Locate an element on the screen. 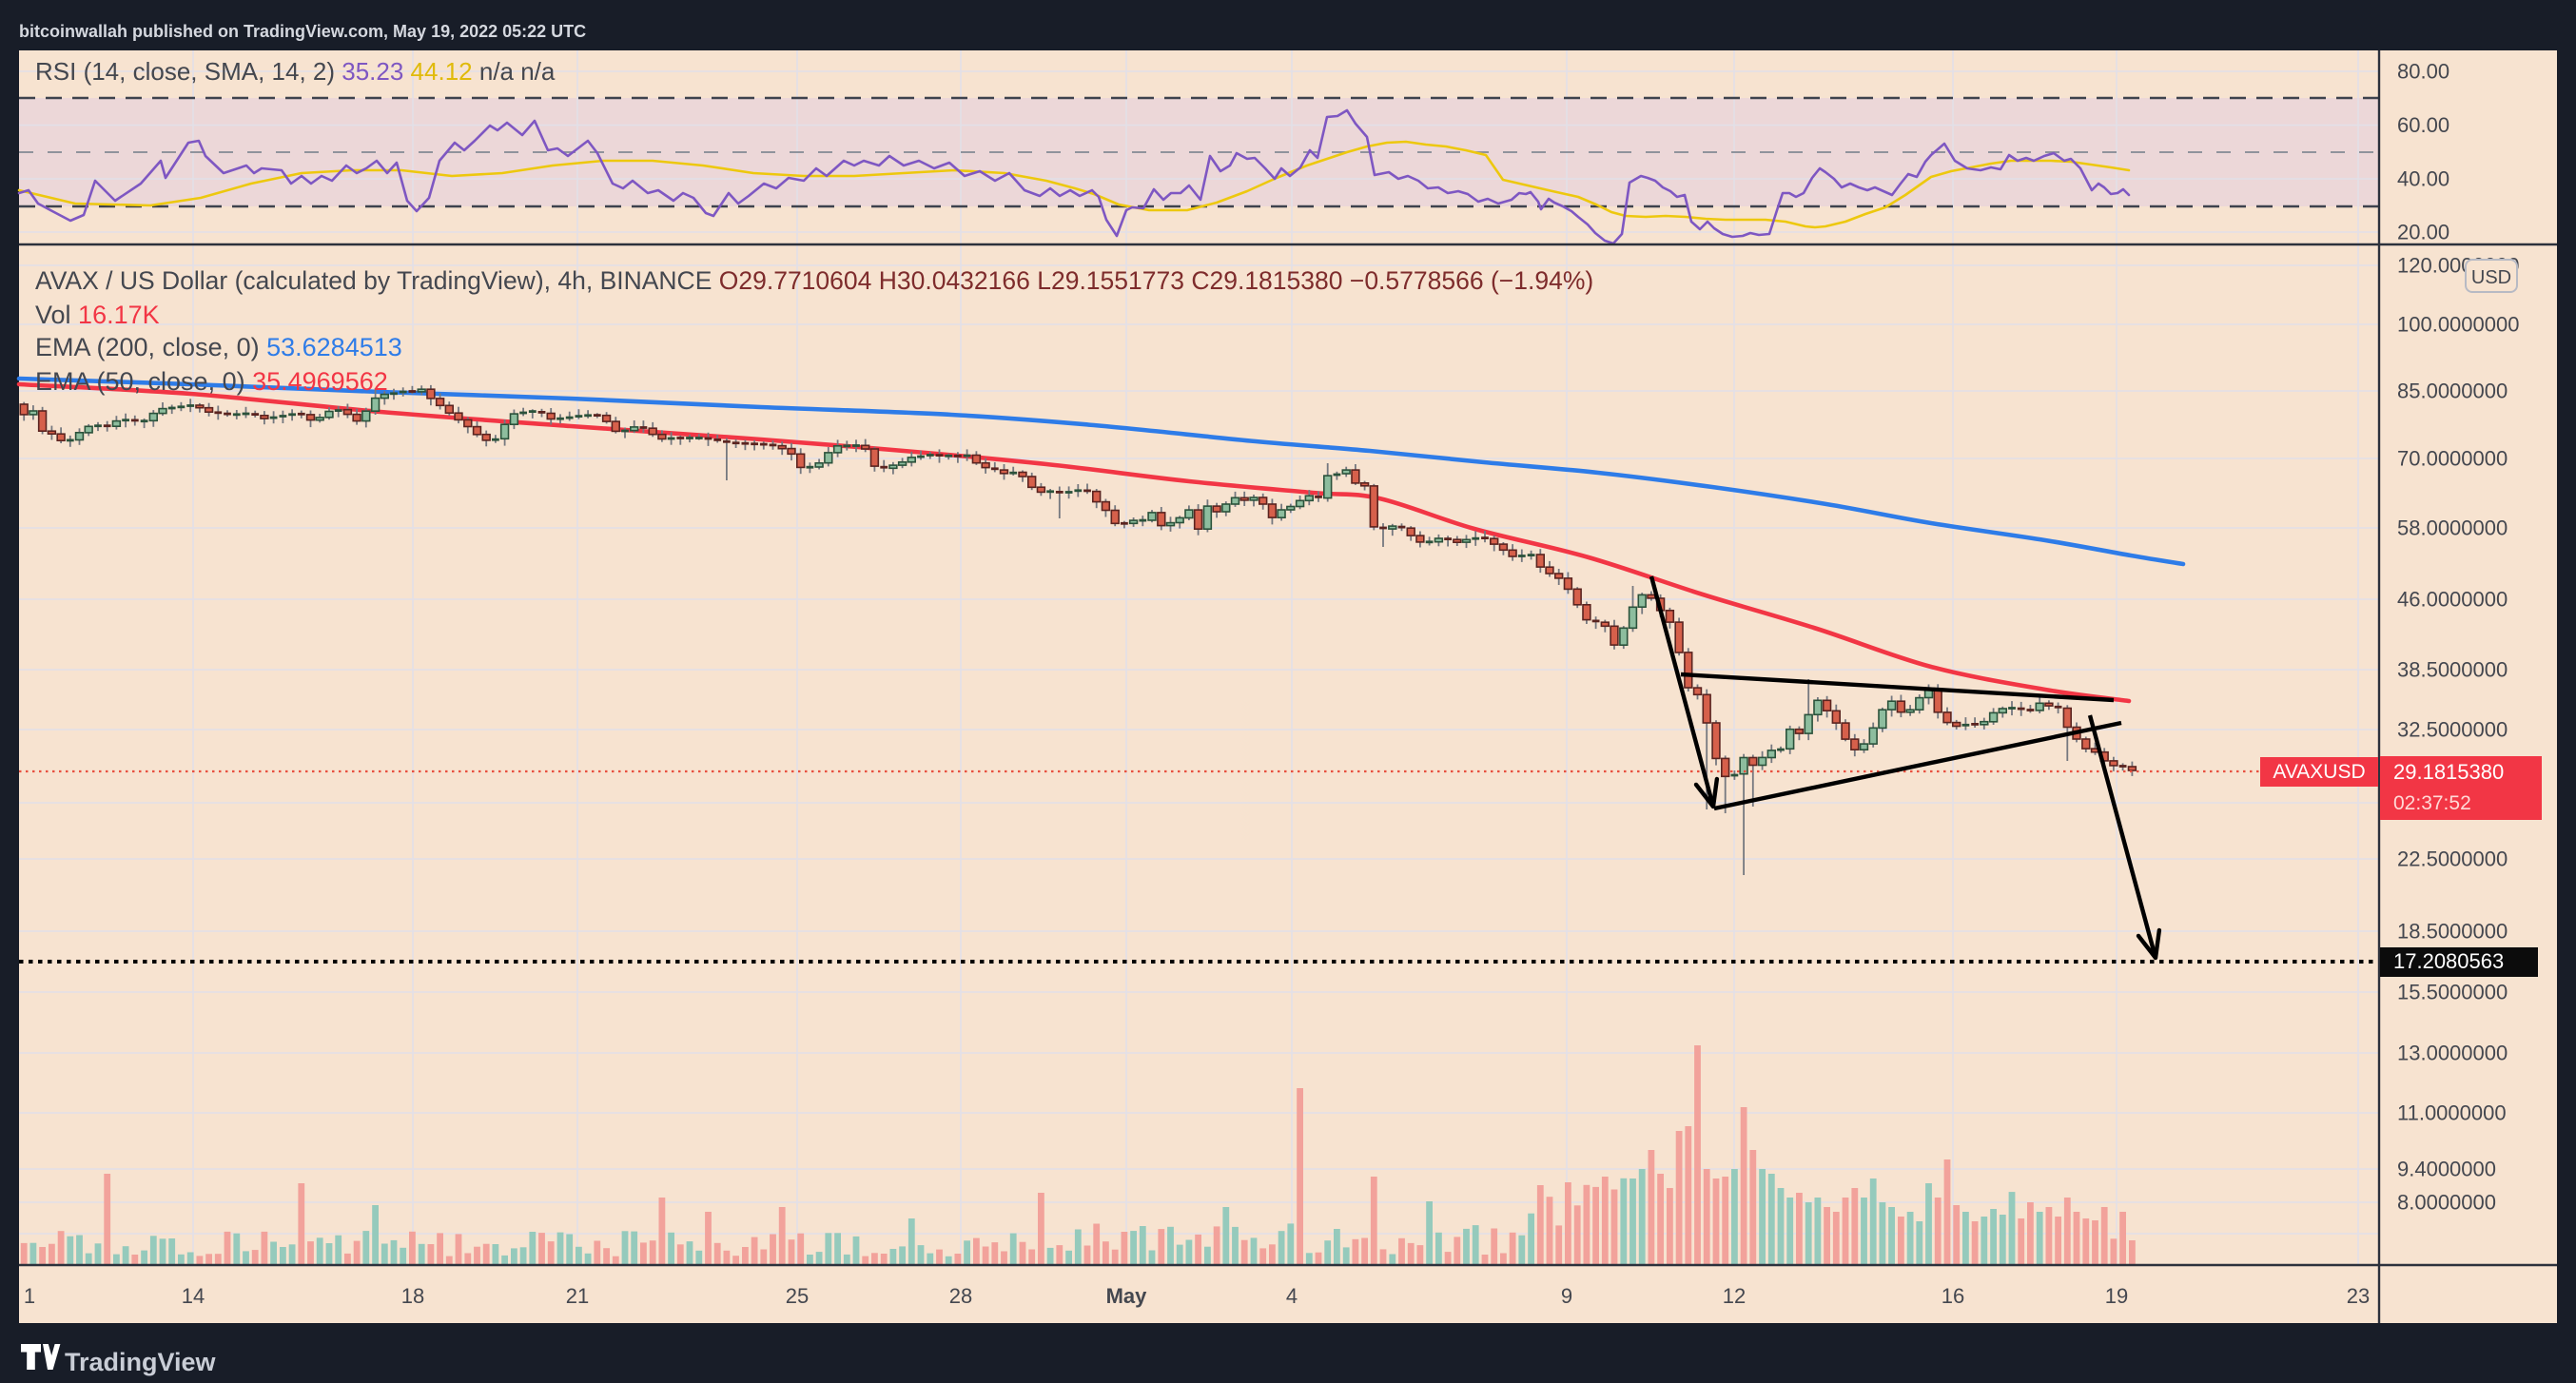 The image size is (2576, 1383). svg-text: 9 is located at coordinates (1566, 1296).